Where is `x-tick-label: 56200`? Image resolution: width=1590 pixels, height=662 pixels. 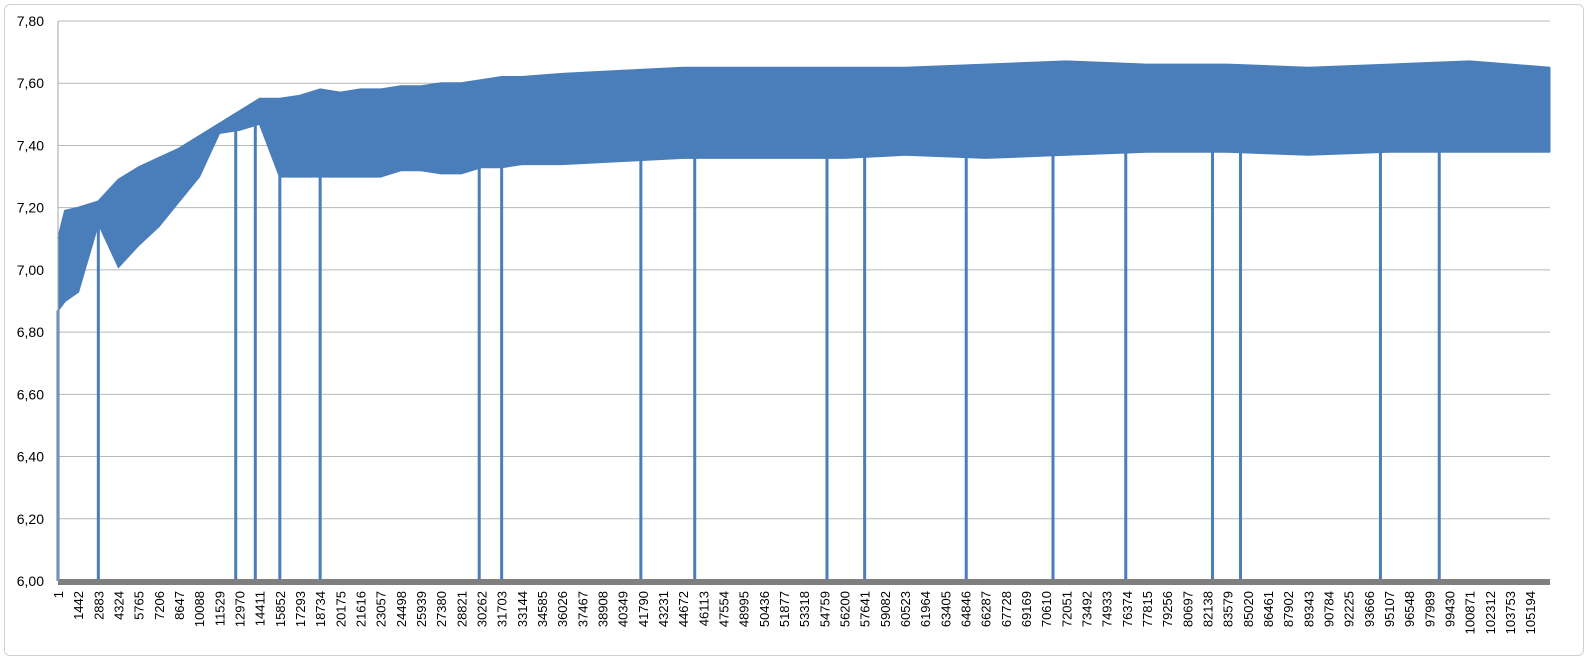 x-tick-label: 56200 is located at coordinates (844, 609).